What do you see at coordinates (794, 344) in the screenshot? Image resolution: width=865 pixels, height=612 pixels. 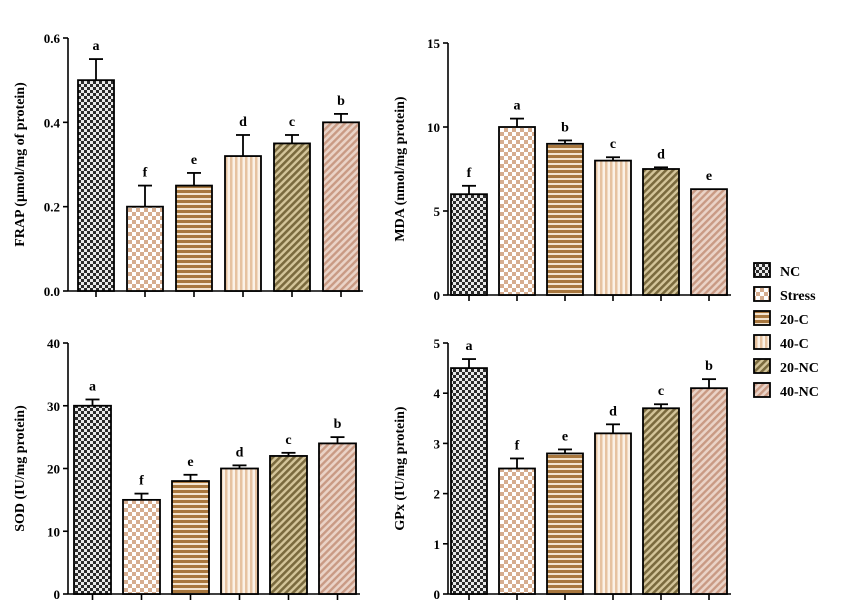 I see `legend-label: 40-C` at bounding box center [794, 344].